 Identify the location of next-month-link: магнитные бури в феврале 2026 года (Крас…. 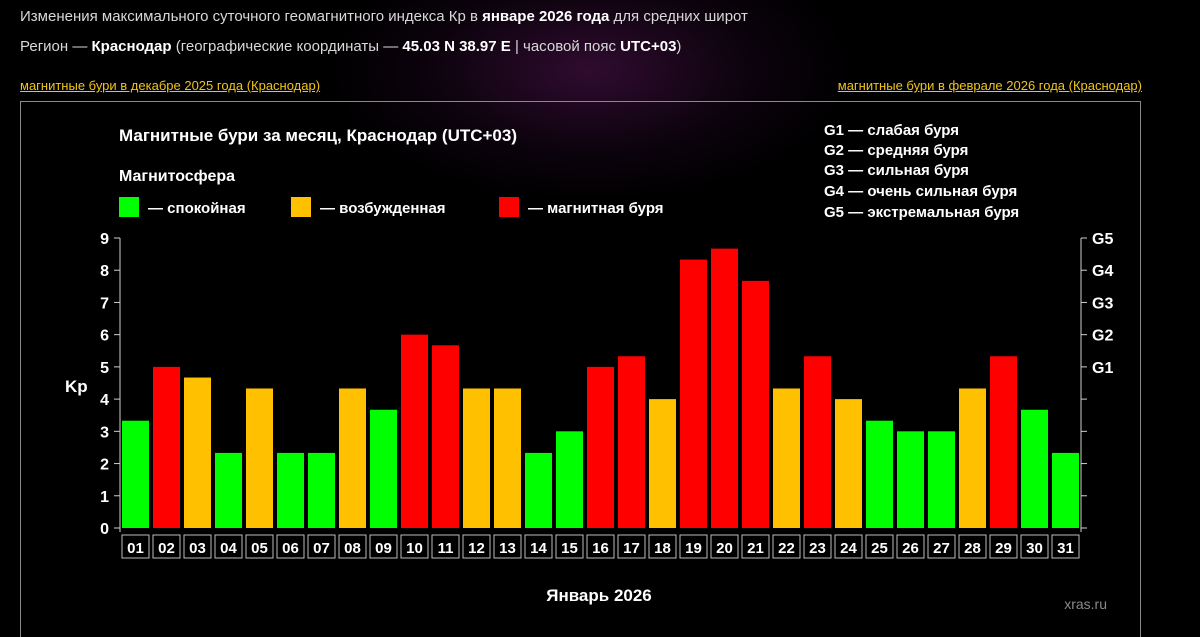
(989, 85).